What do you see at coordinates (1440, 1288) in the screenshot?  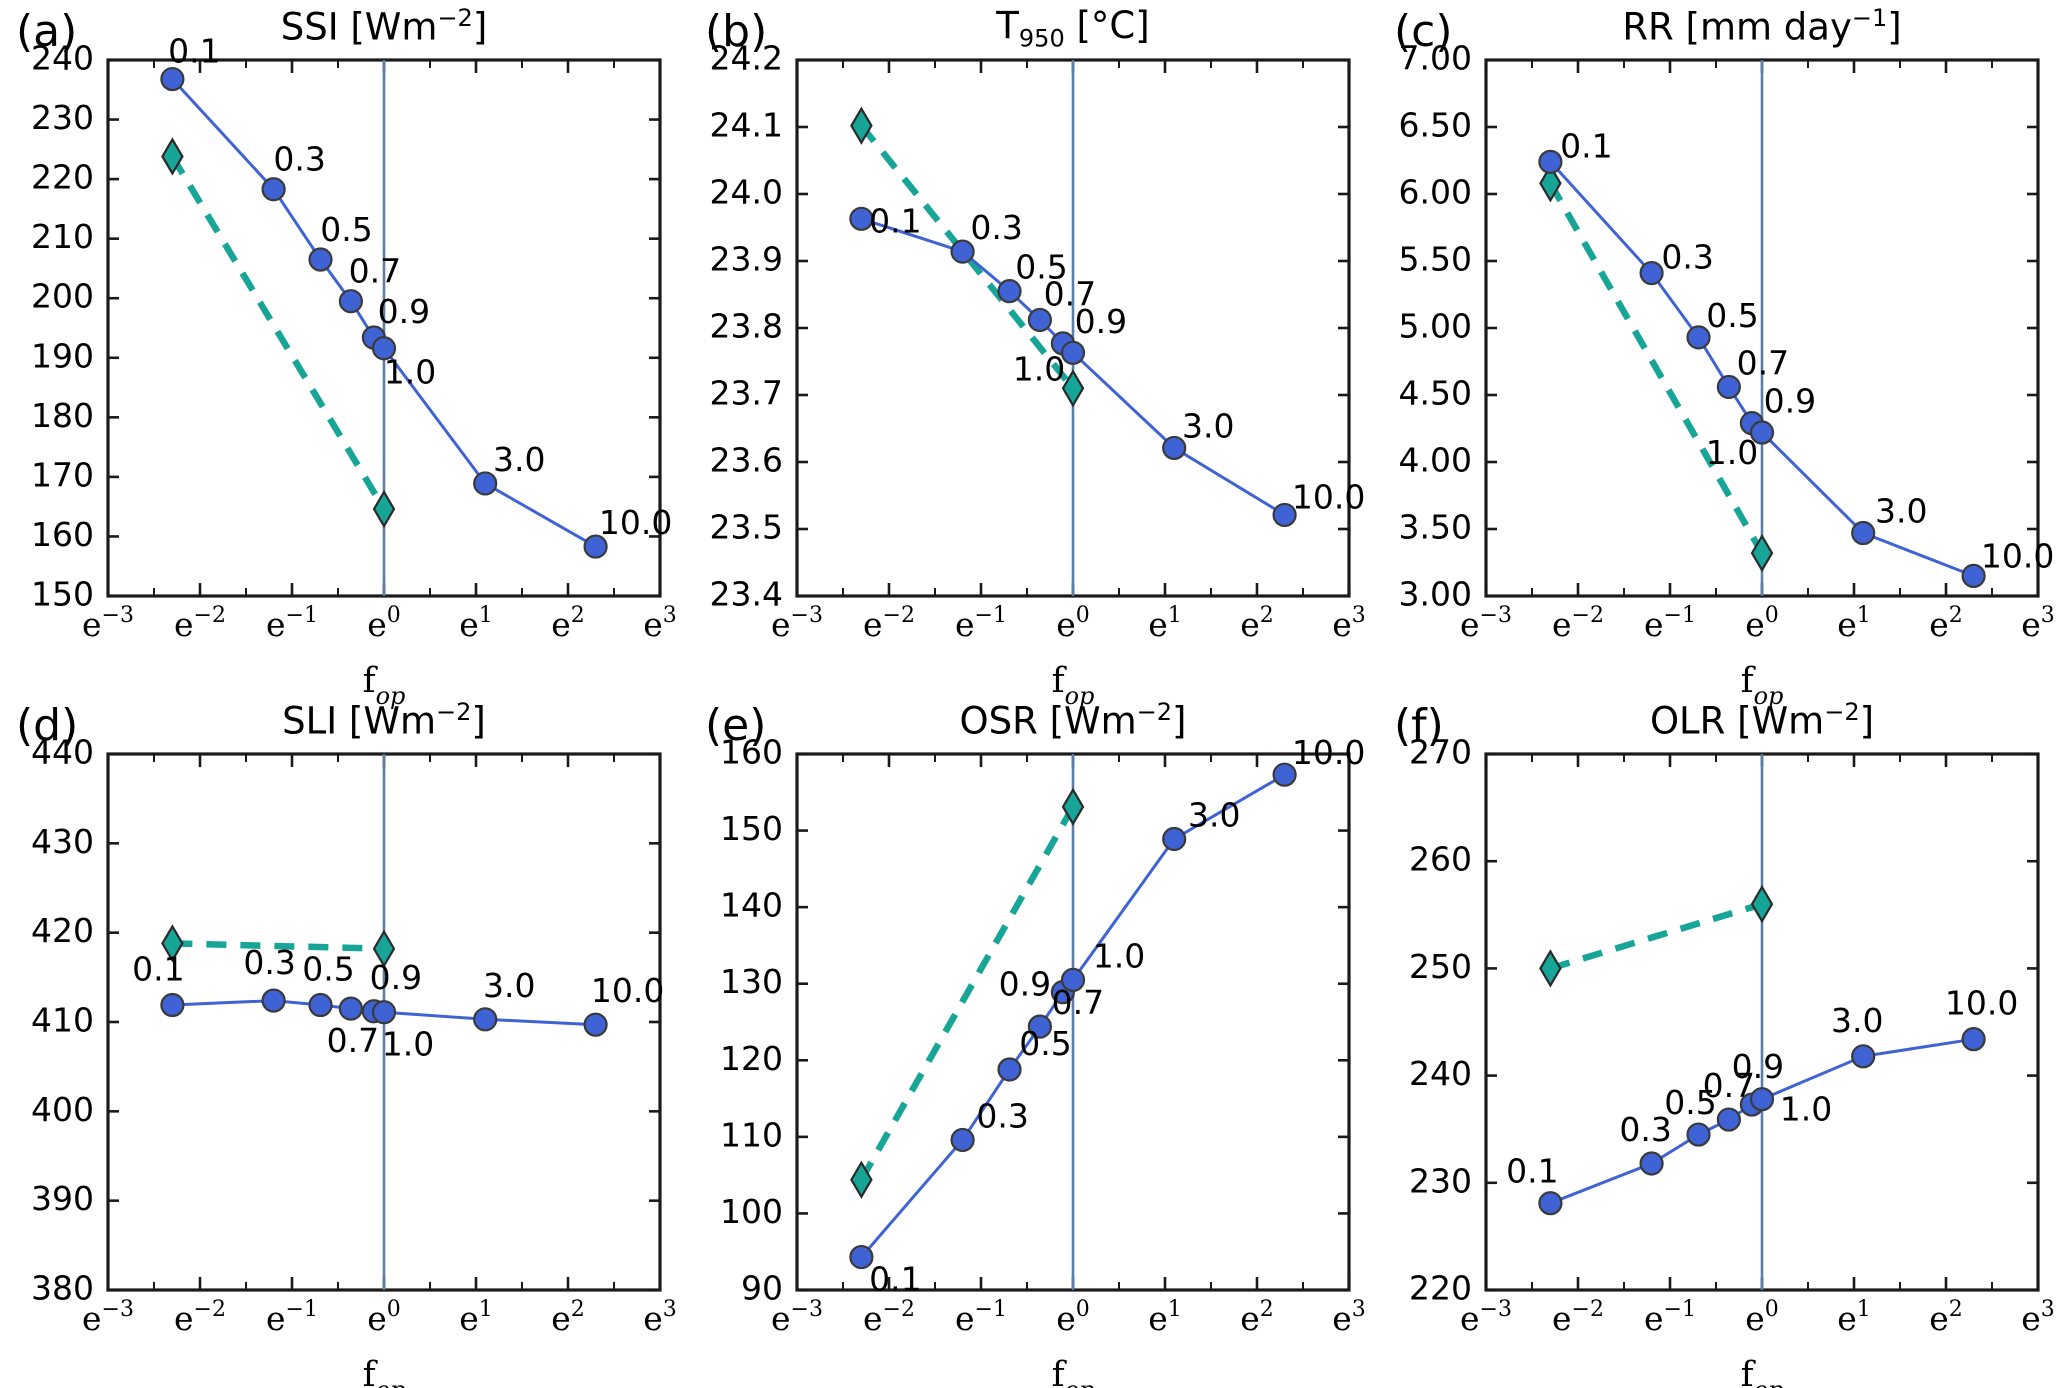 I see `y-tick-label: 220` at bounding box center [1440, 1288].